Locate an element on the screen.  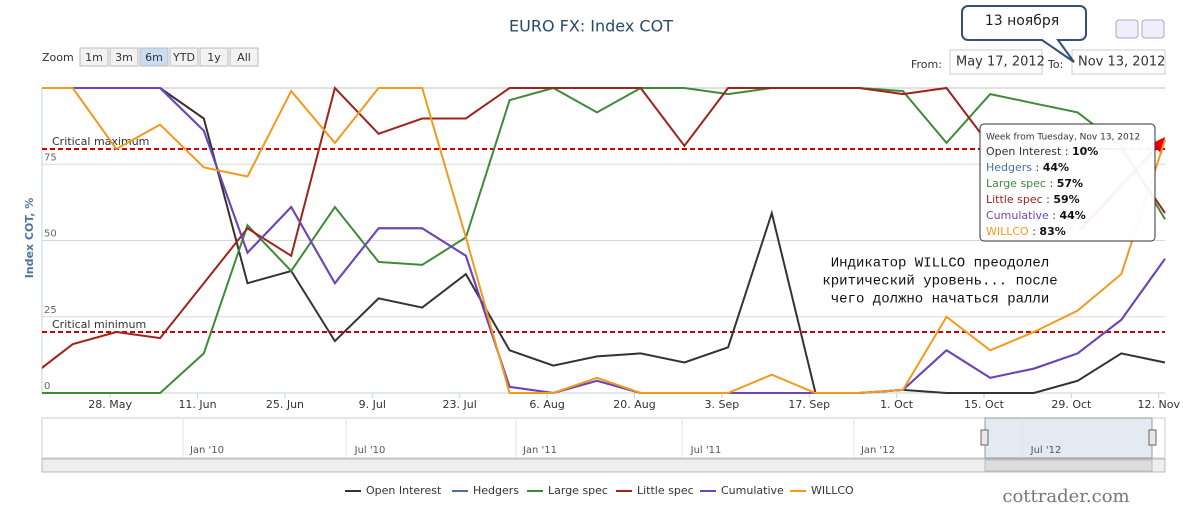
tooltip-name: Hedgers is located at coordinates (1009, 167).